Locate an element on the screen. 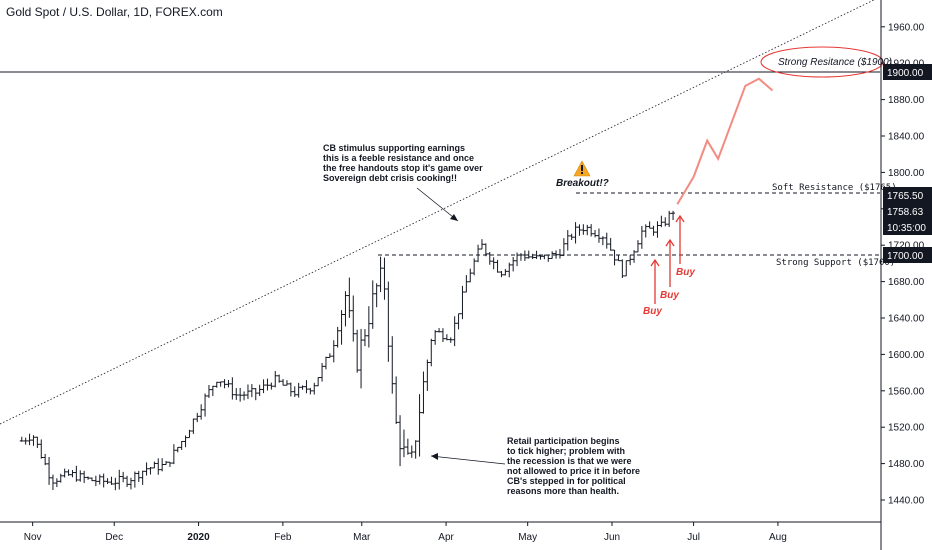 The height and width of the screenshot is (550, 932). annotation-line: reasons more than health. is located at coordinates (563, 491).